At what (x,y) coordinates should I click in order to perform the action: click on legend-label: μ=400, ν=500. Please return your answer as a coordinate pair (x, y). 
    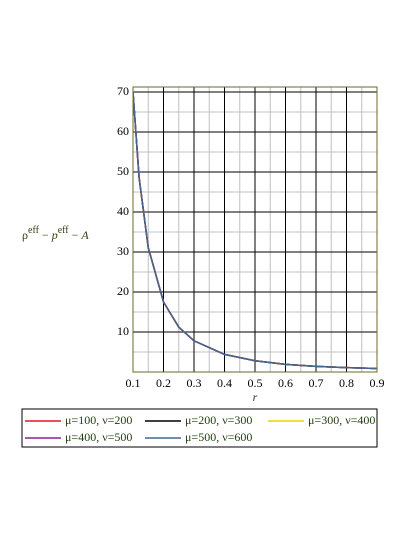
    Looking at the image, I should click on (98, 437).